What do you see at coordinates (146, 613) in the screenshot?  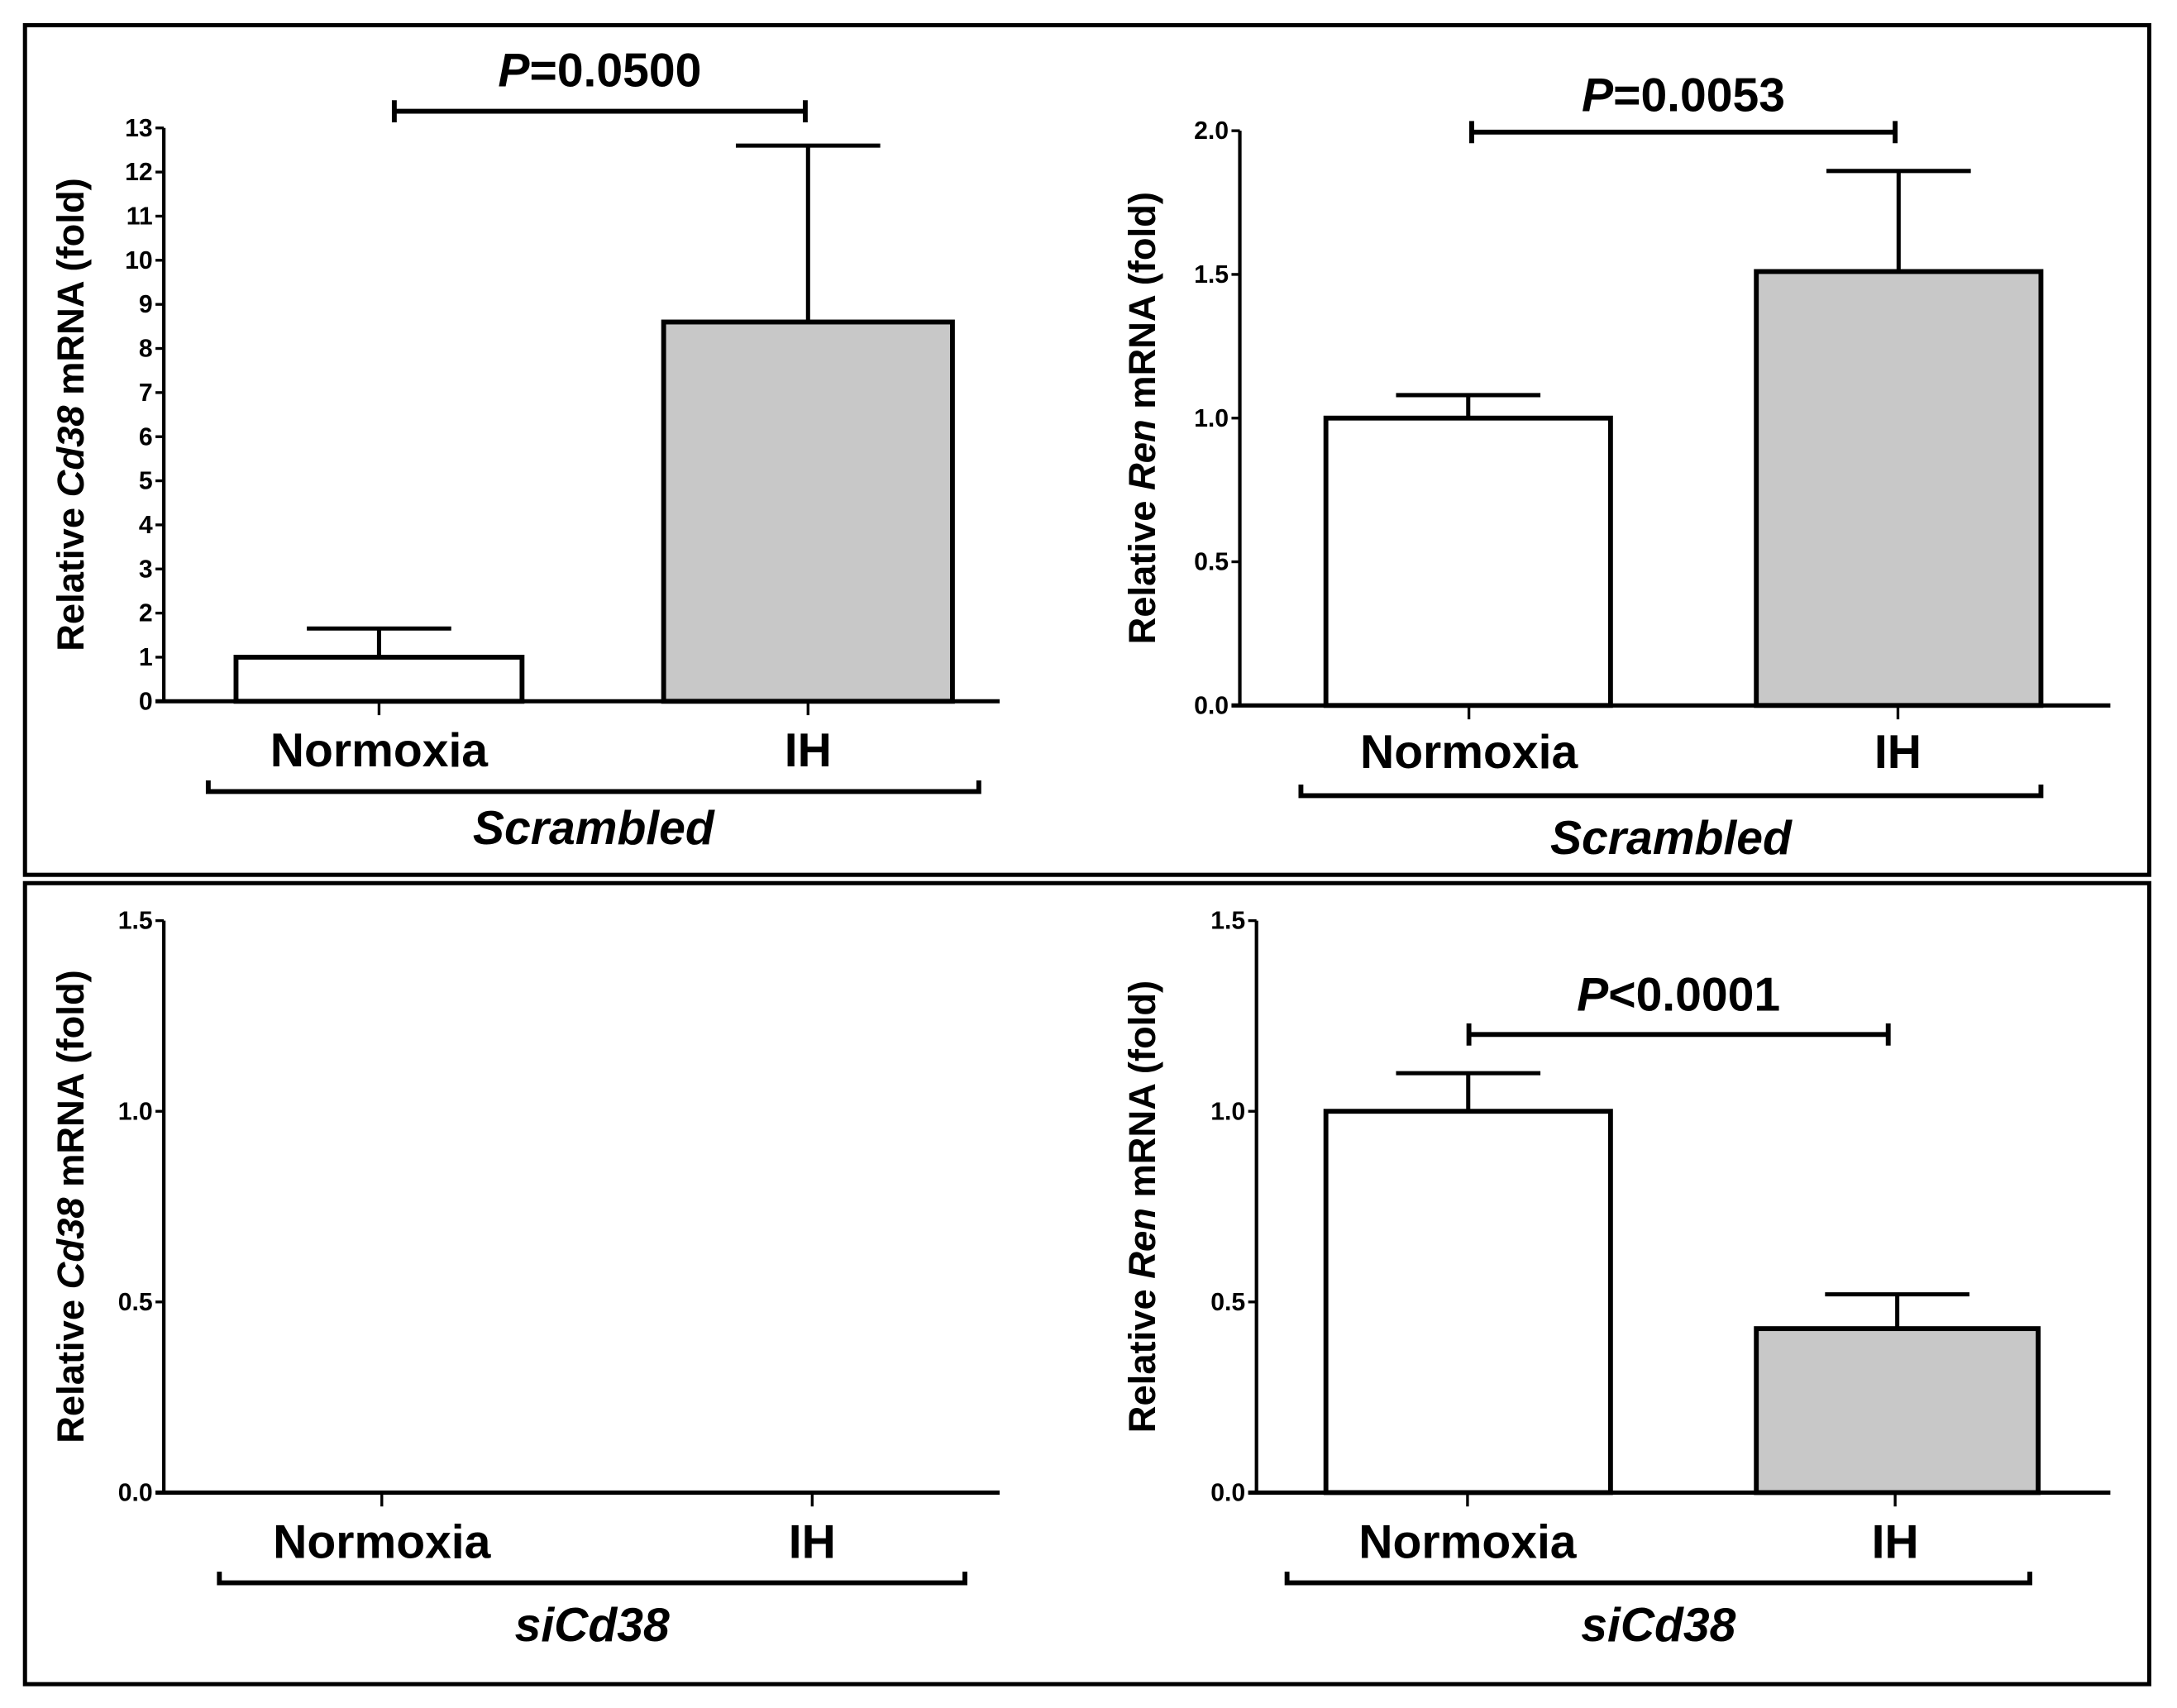 I see `y-tick-label: 2` at bounding box center [146, 613].